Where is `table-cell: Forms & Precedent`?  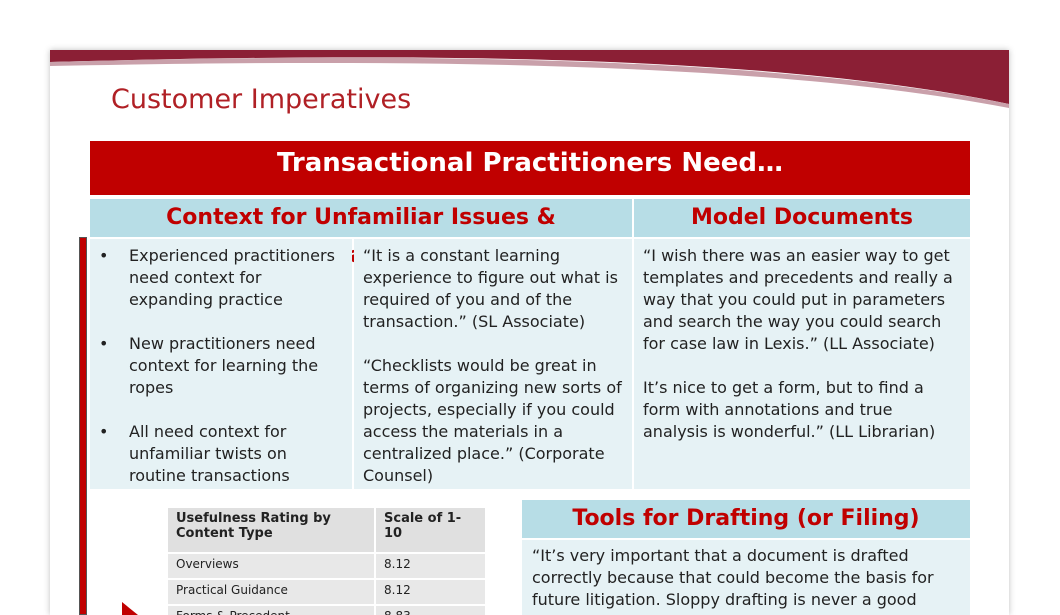 table-cell: Forms & Precedent is located at coordinates (271, 610).